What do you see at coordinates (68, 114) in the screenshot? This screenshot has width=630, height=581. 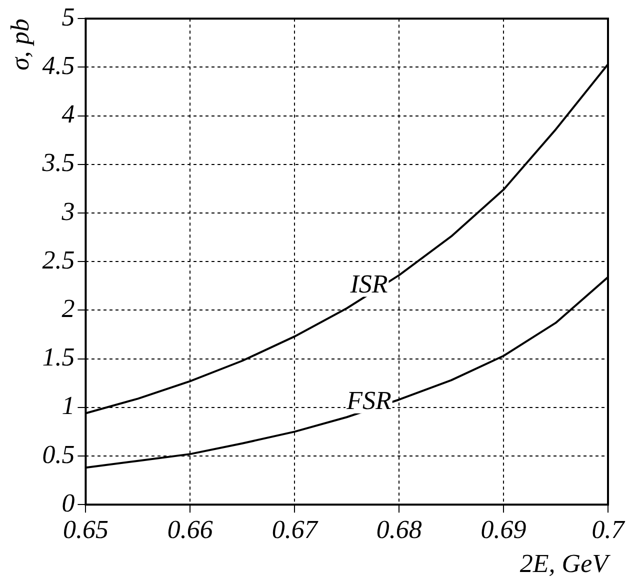 I see `y-tick-label: 4` at bounding box center [68, 114].